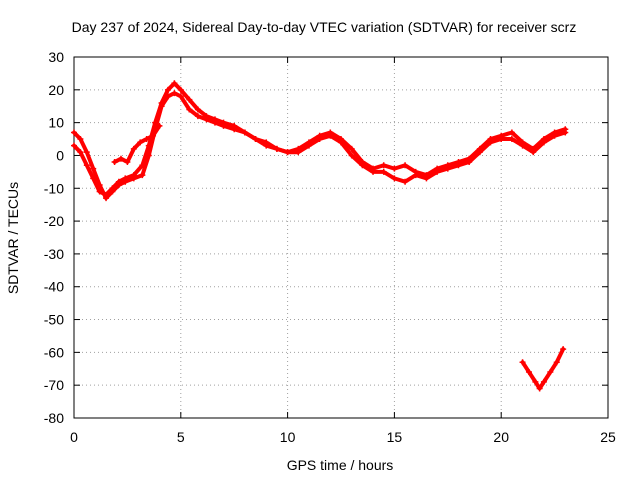  What do you see at coordinates (608, 437) in the screenshot?
I see `x-tick-label: 25` at bounding box center [608, 437].